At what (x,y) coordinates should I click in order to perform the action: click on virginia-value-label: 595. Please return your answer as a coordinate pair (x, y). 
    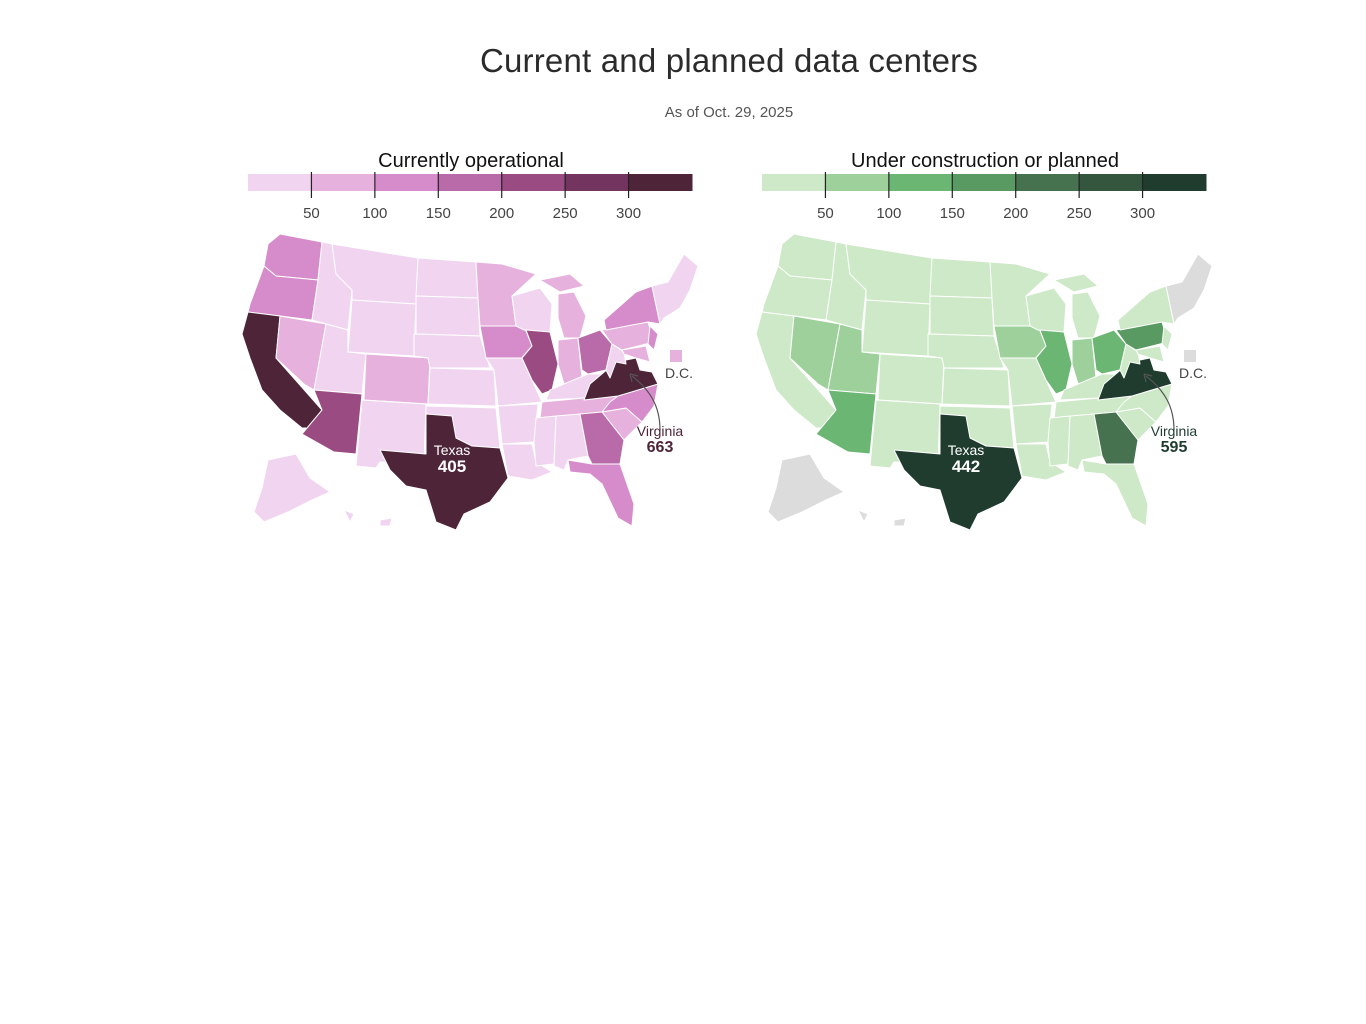
    Looking at the image, I should click on (1174, 447).